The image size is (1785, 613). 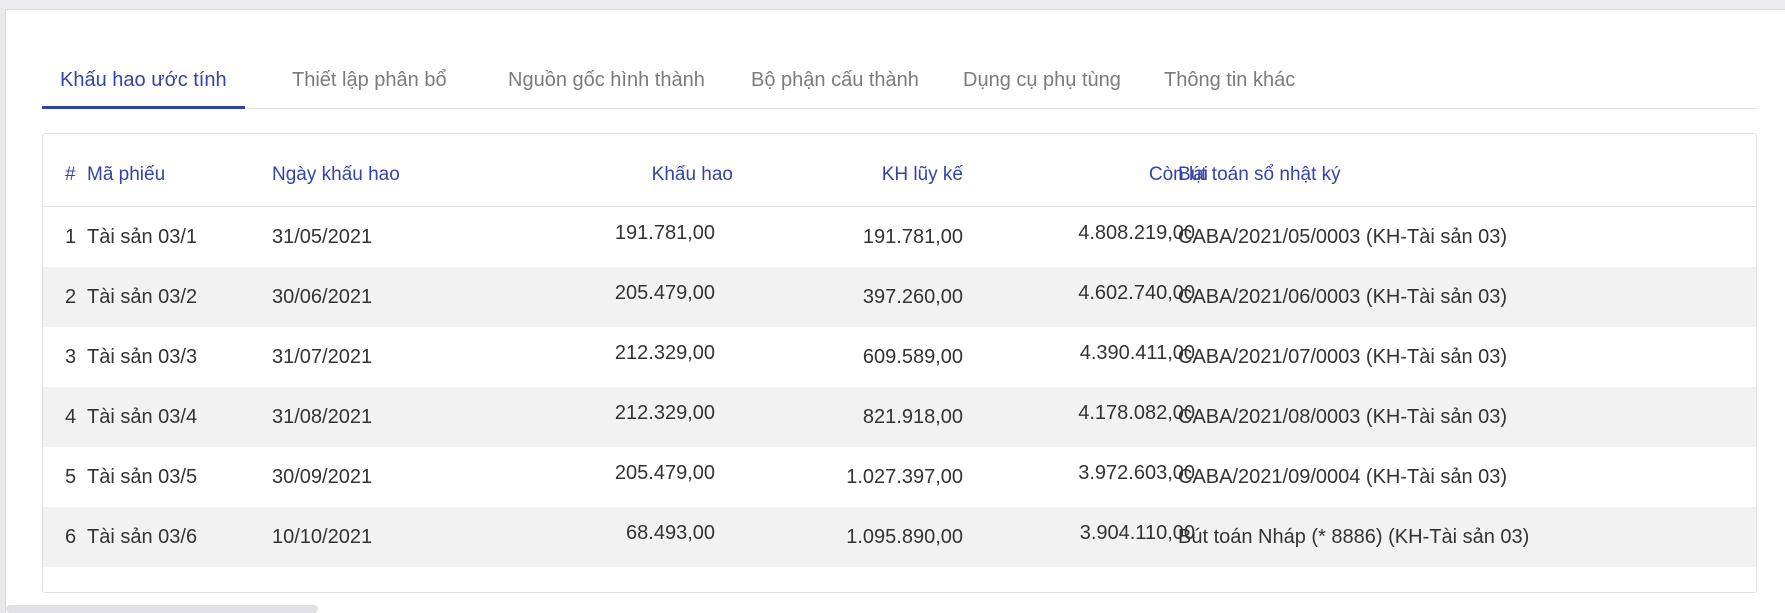 I want to click on top-bar, so click(x=892, y=5).